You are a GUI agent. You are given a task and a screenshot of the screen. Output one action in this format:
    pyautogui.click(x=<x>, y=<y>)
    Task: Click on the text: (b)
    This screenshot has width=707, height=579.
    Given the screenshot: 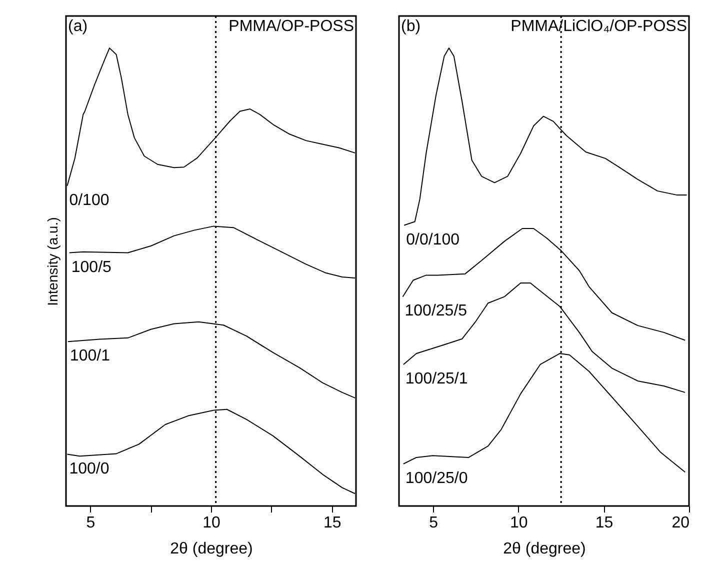 What is the action you would take?
    pyautogui.click(x=411, y=26)
    